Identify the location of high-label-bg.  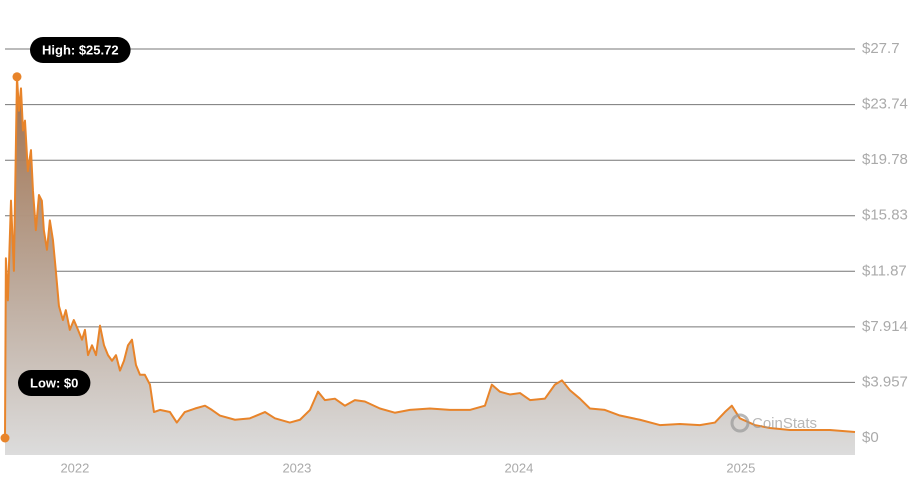
(80, 50).